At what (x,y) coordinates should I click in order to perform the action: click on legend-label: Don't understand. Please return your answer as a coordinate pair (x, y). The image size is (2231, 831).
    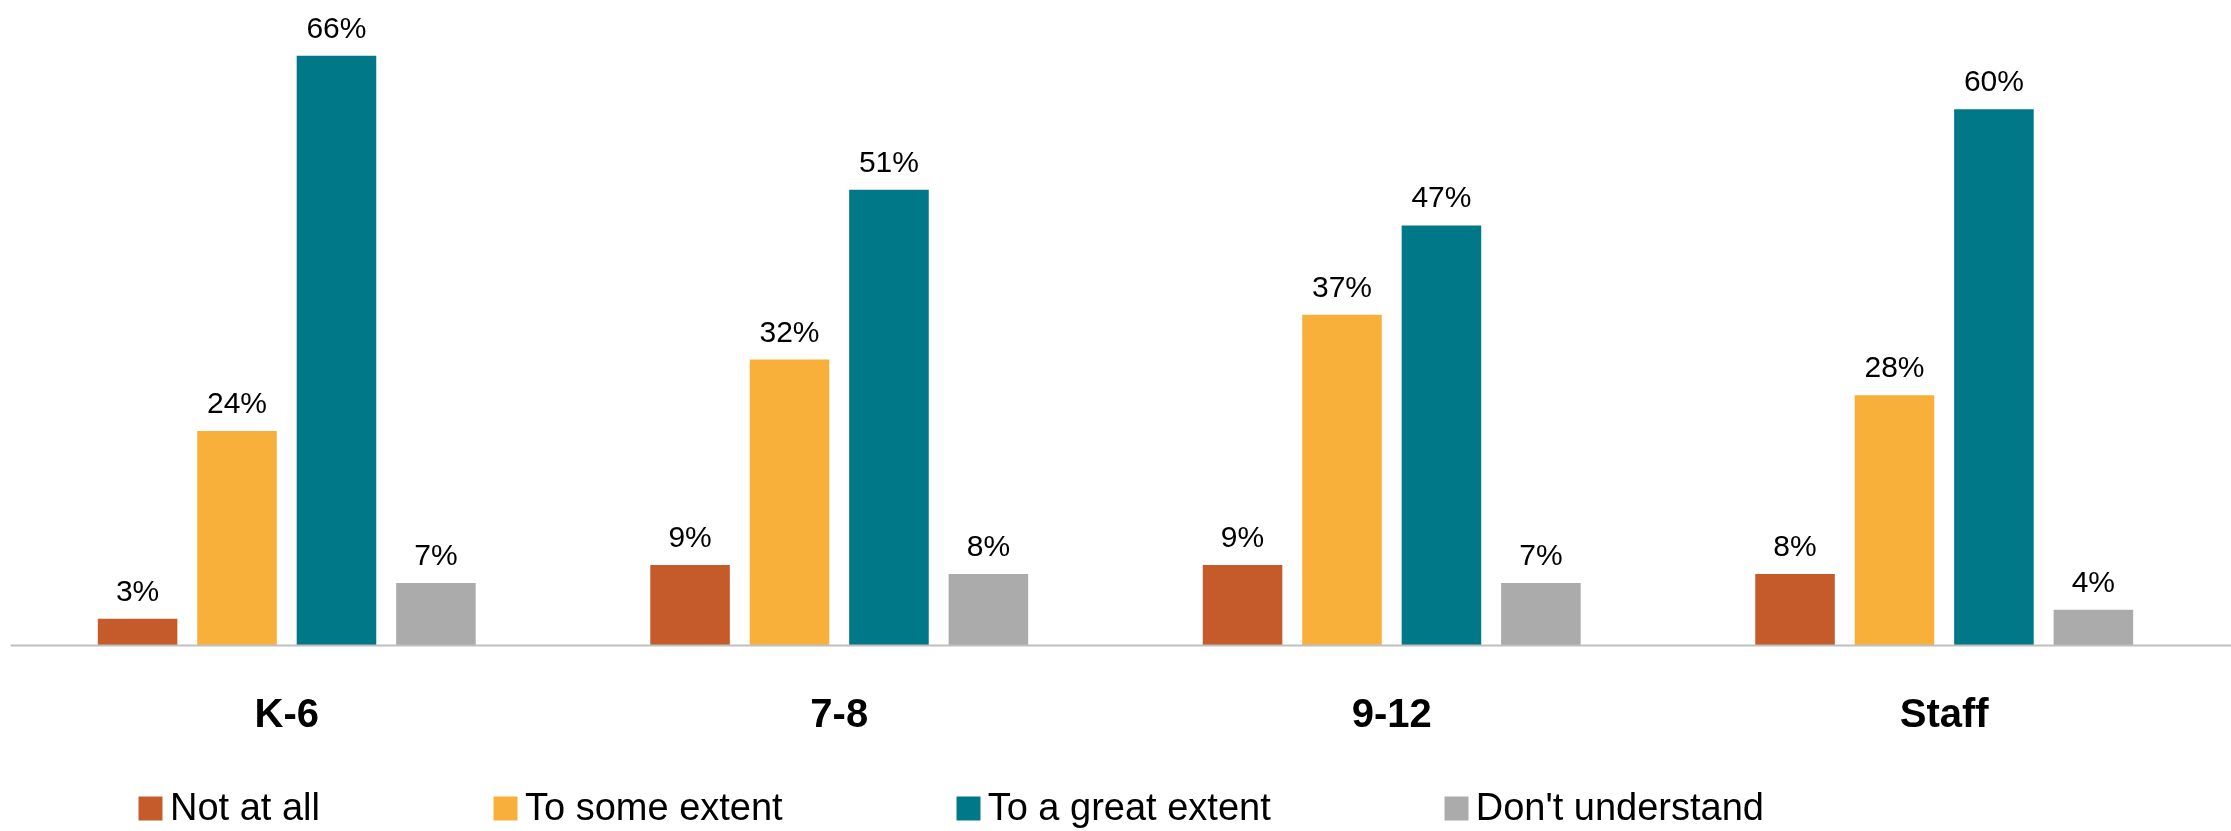
    Looking at the image, I should click on (1619, 807).